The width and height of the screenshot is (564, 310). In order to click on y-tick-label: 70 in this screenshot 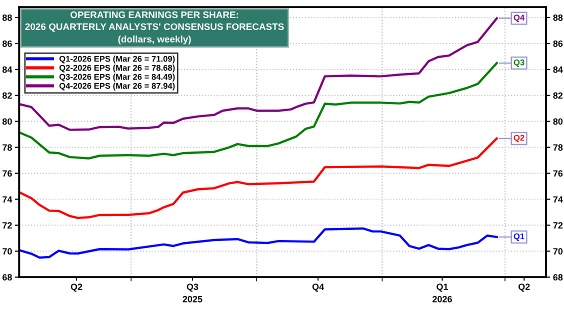, I will do `click(7, 251)`.